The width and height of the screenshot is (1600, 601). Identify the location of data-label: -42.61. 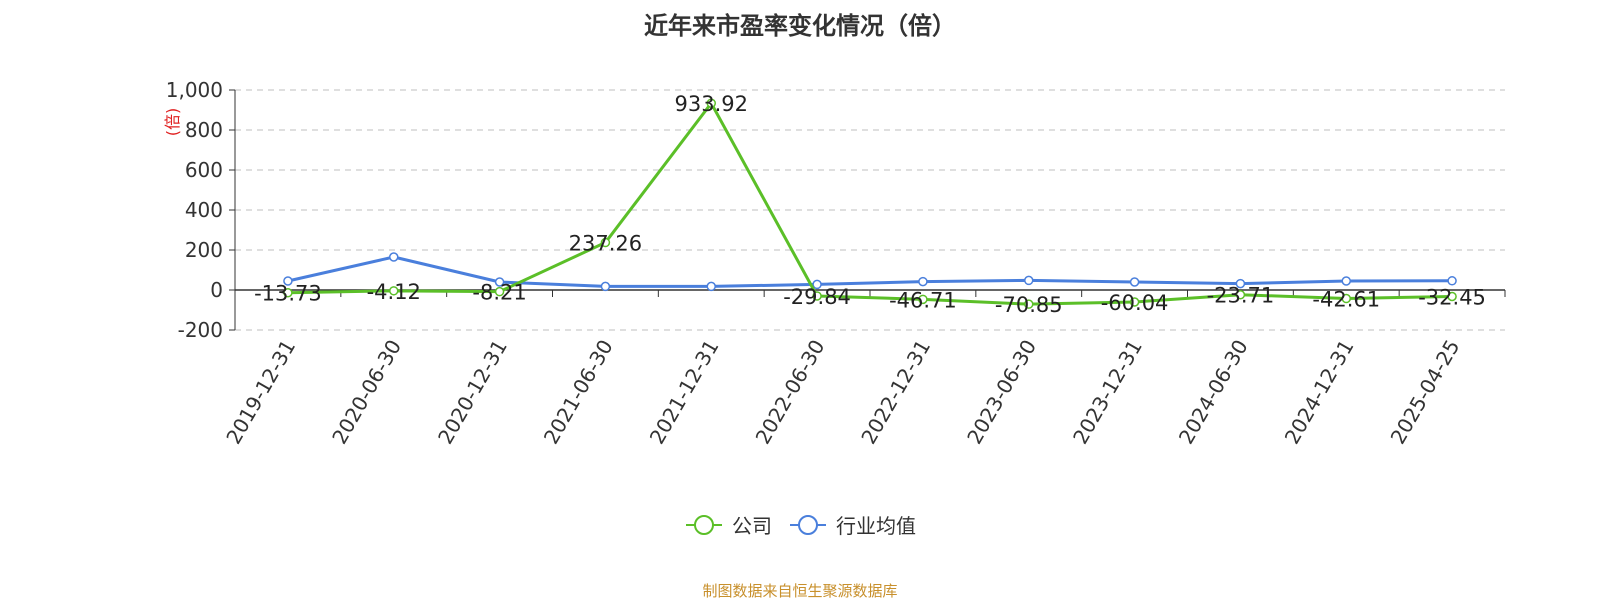
(1346, 300).